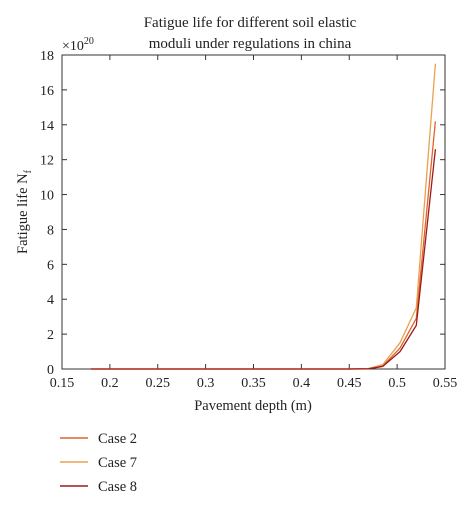 This screenshot has height=506, width=474. Describe the element at coordinates (50, 300) in the screenshot. I see `y-tick-label: 4` at that location.